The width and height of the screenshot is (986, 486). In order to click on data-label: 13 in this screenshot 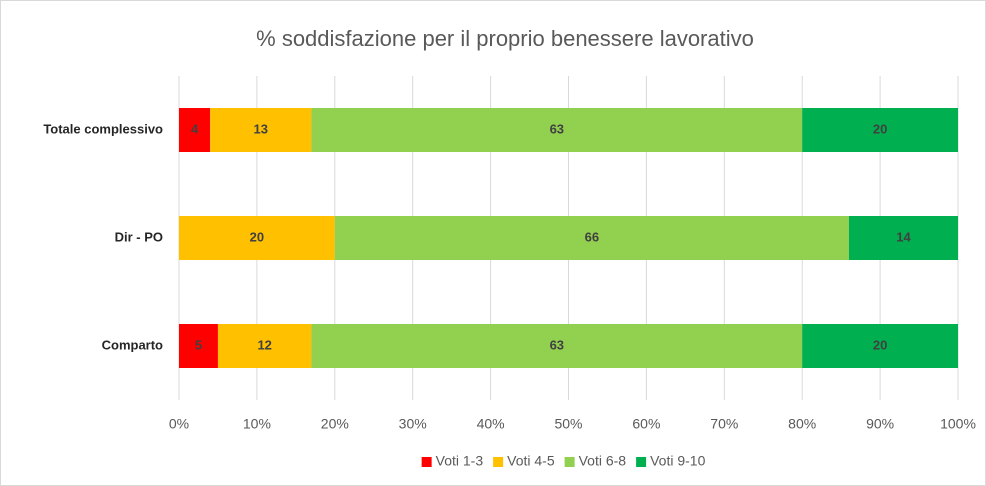, I will do `click(261, 128)`.